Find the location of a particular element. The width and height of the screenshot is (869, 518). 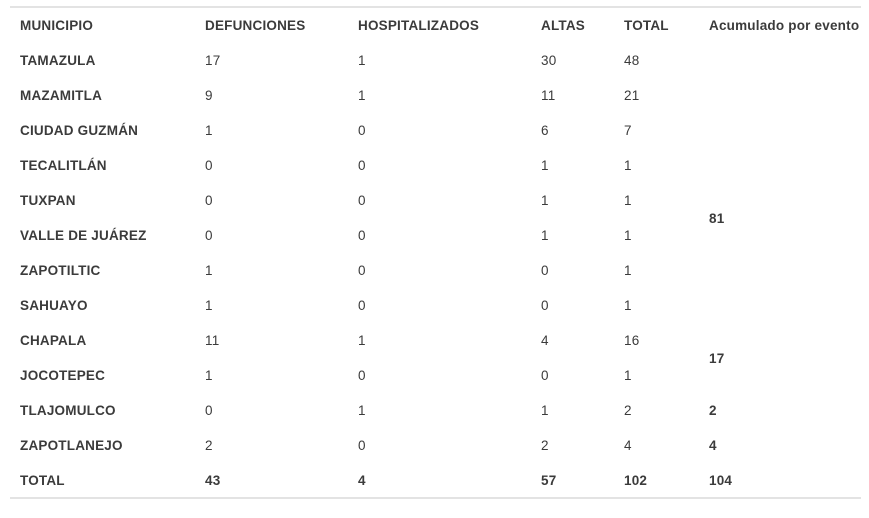

municipio-cell: MAZAMITLA is located at coordinates (61, 95).